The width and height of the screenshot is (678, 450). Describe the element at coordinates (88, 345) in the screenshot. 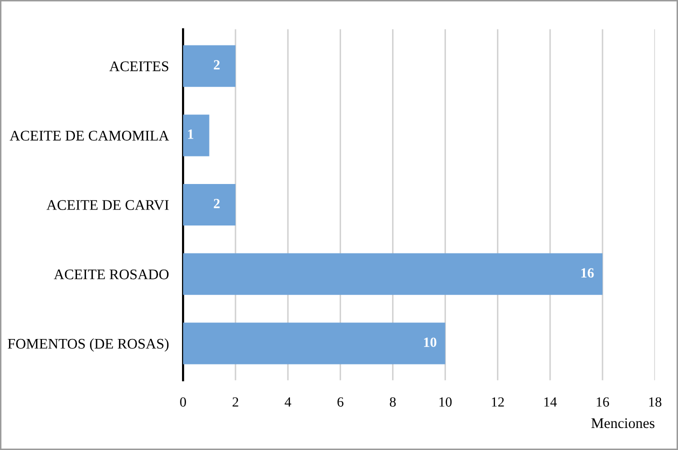

I see `y-tick-label: FOMENTOS (DE ROSAS)` at that location.